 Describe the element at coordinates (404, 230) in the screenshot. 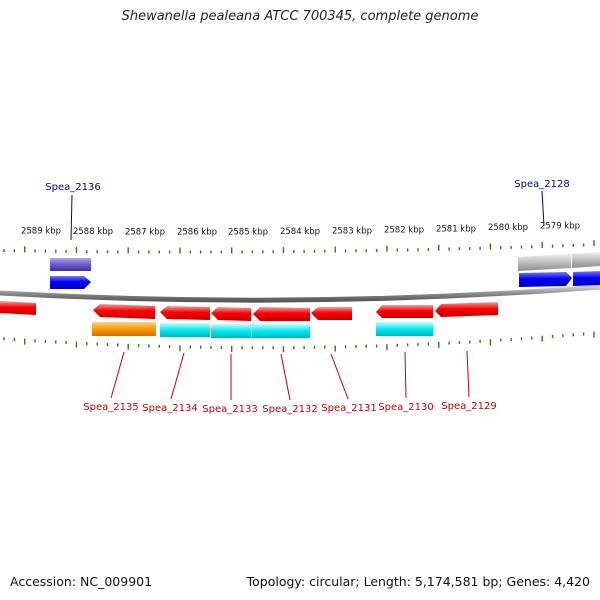

I see `position-label: 2582 kbp` at that location.